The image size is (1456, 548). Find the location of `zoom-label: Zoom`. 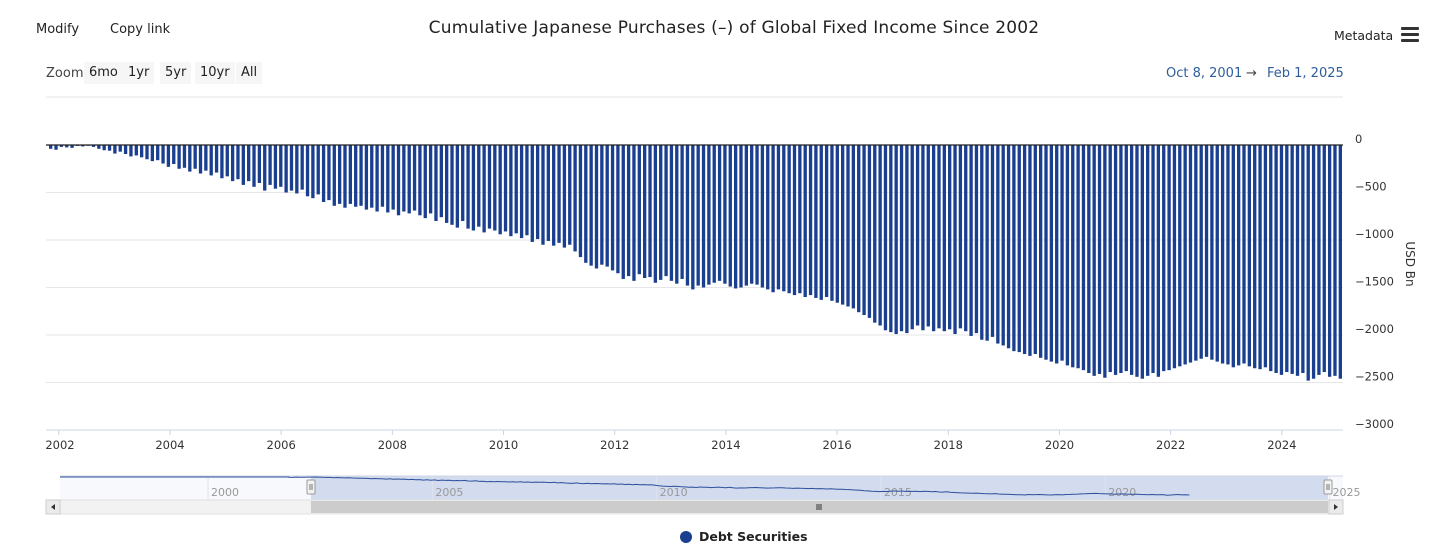

zoom-label: Zoom is located at coordinates (65, 73).